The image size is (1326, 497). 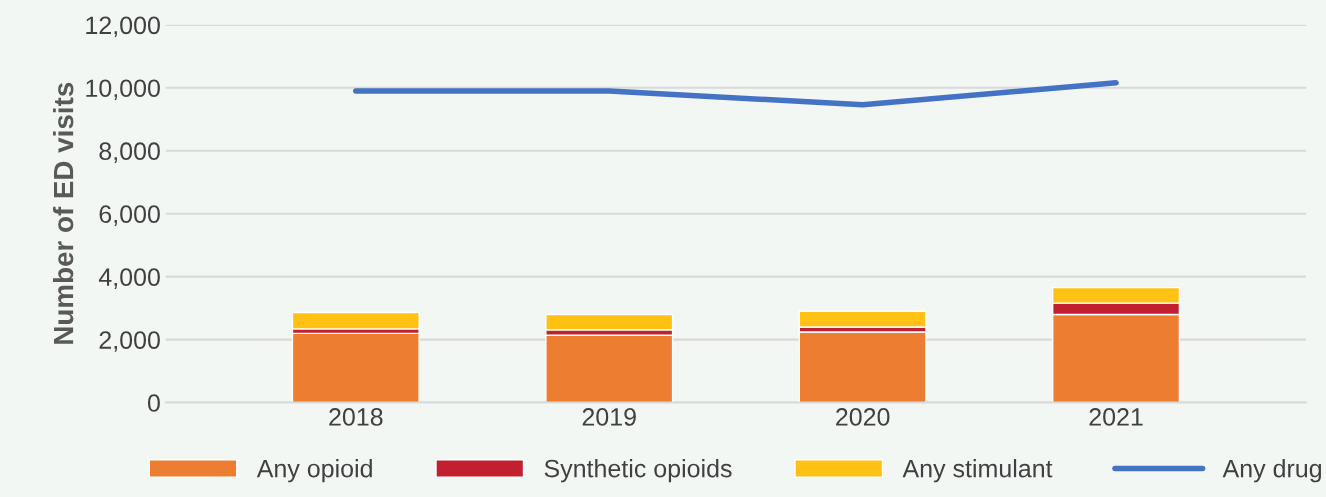 I want to click on y-tick-label: 12,000, so click(x=123, y=27).